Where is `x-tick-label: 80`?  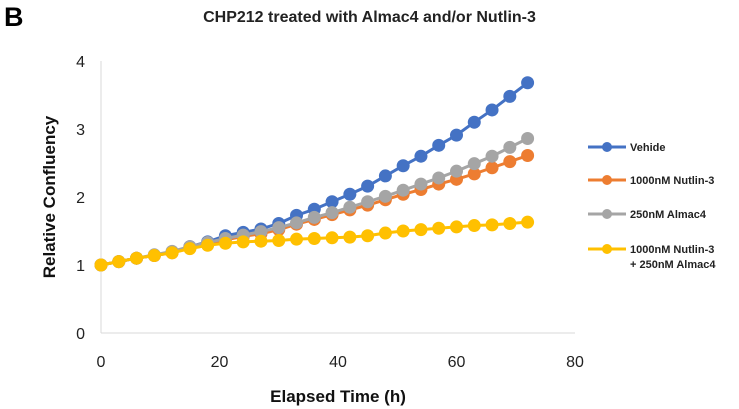
x-tick-label: 80 is located at coordinates (575, 362).